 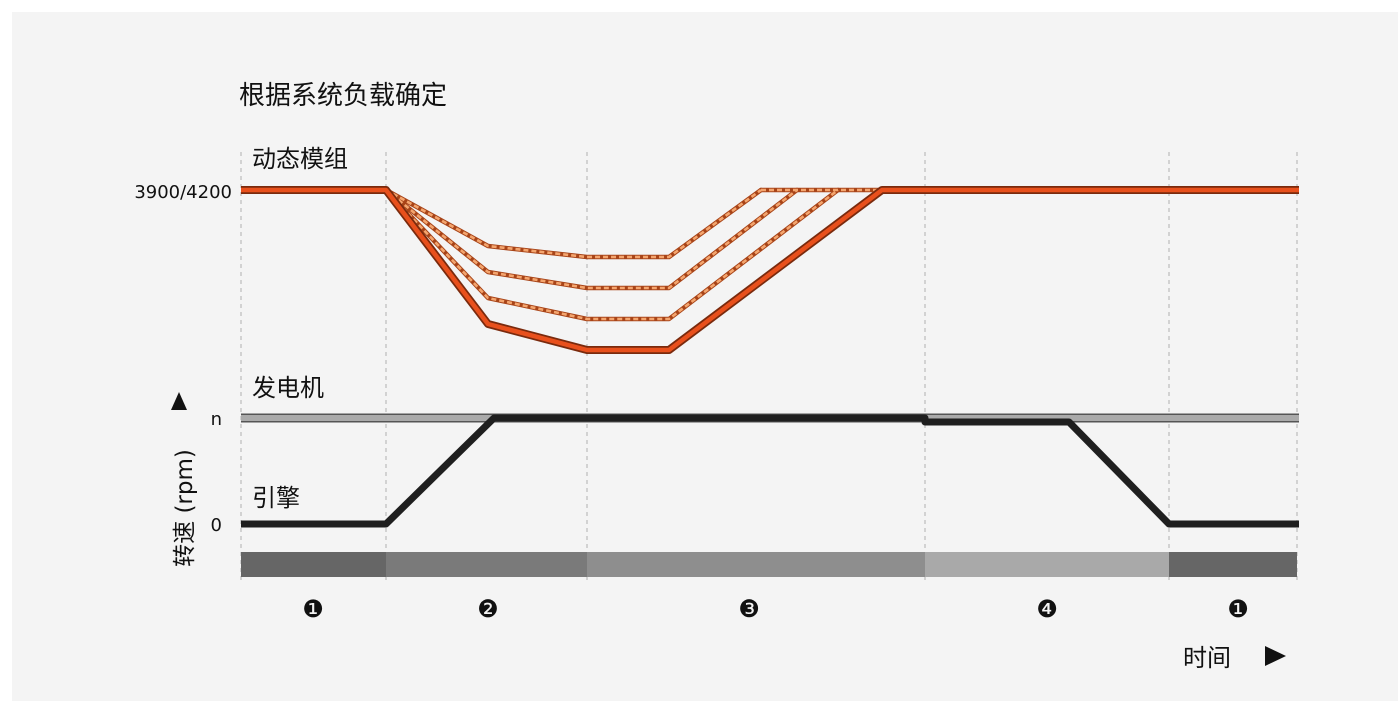 What do you see at coordinates (216, 419) in the screenshot?
I see `rpm-n-label: n` at bounding box center [216, 419].